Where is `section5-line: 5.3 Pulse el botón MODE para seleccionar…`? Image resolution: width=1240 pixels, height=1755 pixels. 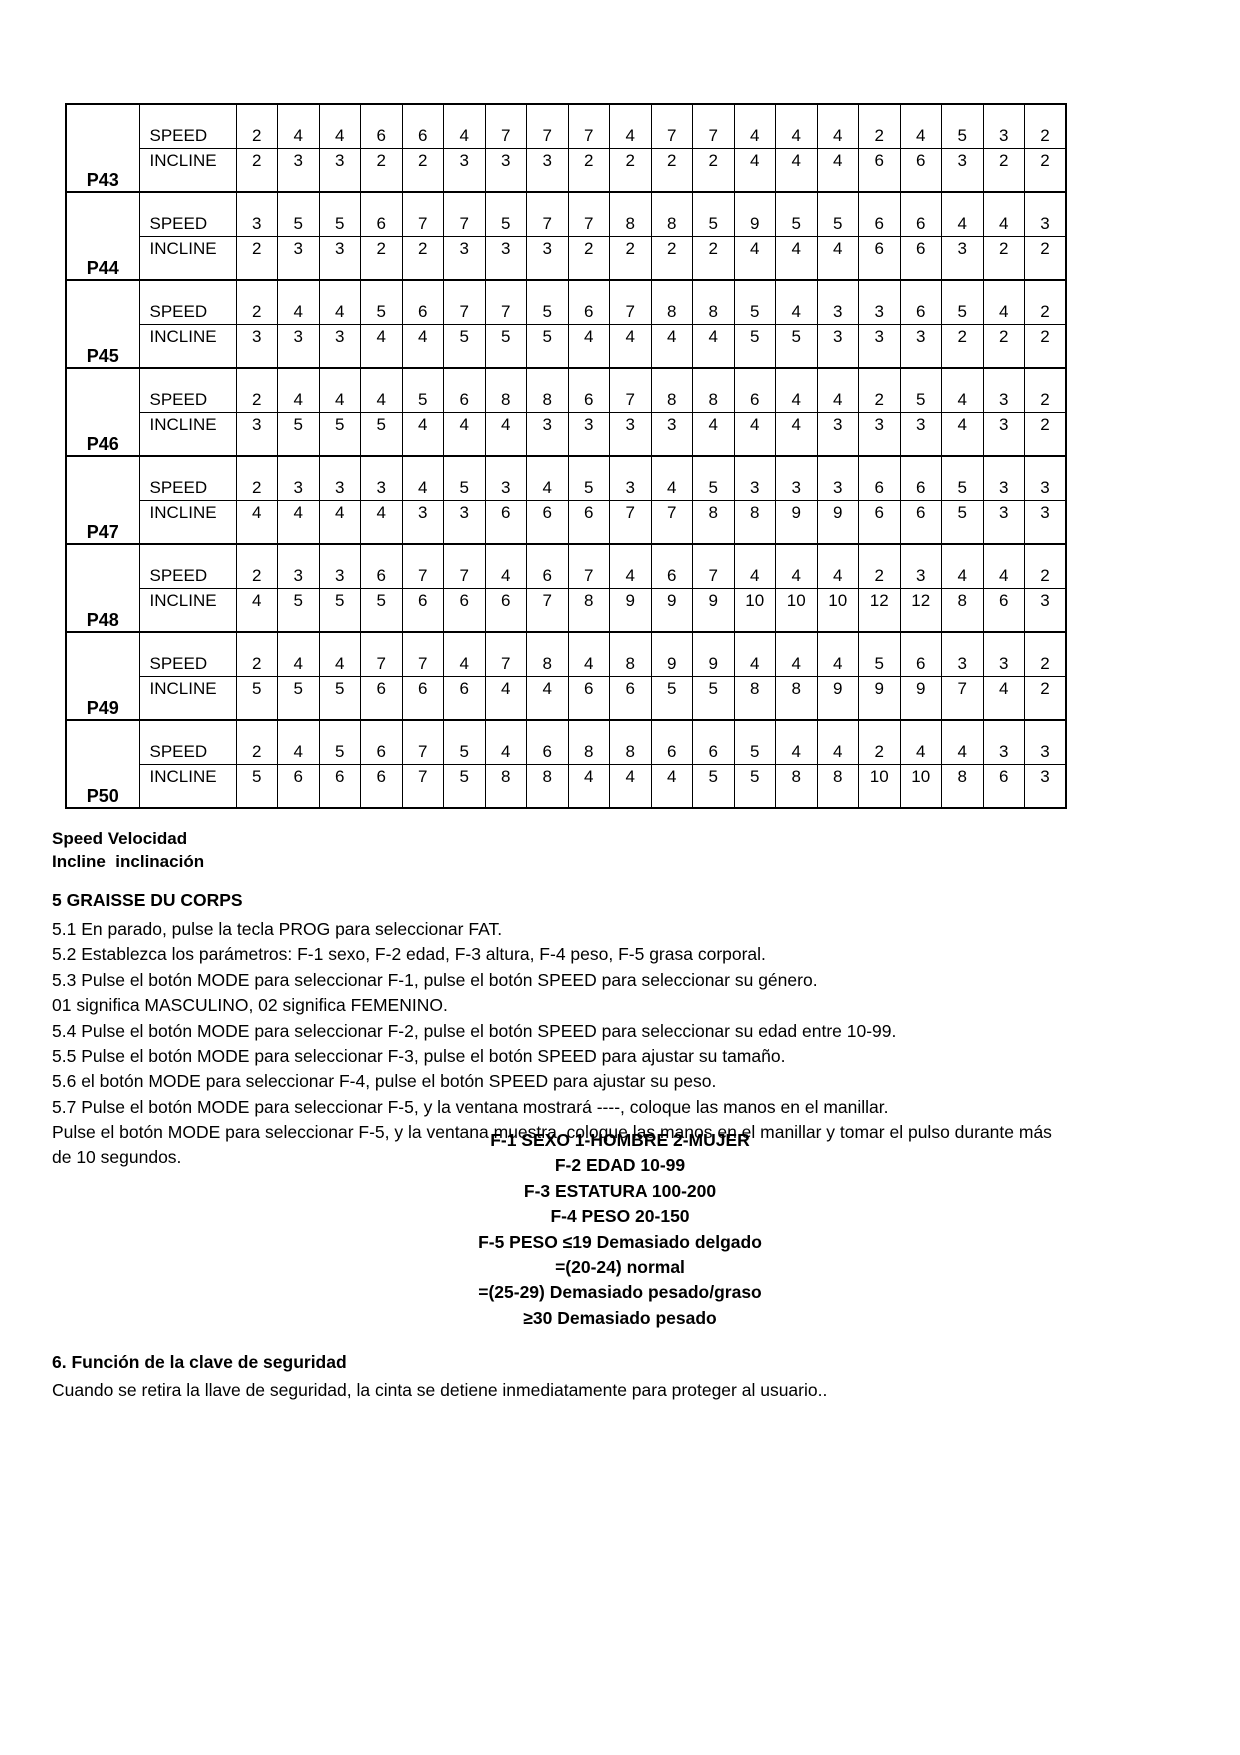
section5-line: 5.3 Pulse el botón MODE para seleccionar… is located at coordinates (435, 979).